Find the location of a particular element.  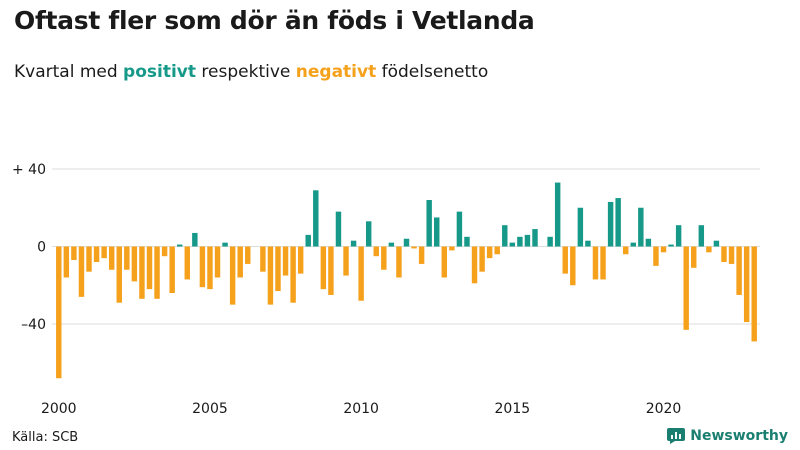

subtitle-prefix: Kvartal med is located at coordinates (69, 72).